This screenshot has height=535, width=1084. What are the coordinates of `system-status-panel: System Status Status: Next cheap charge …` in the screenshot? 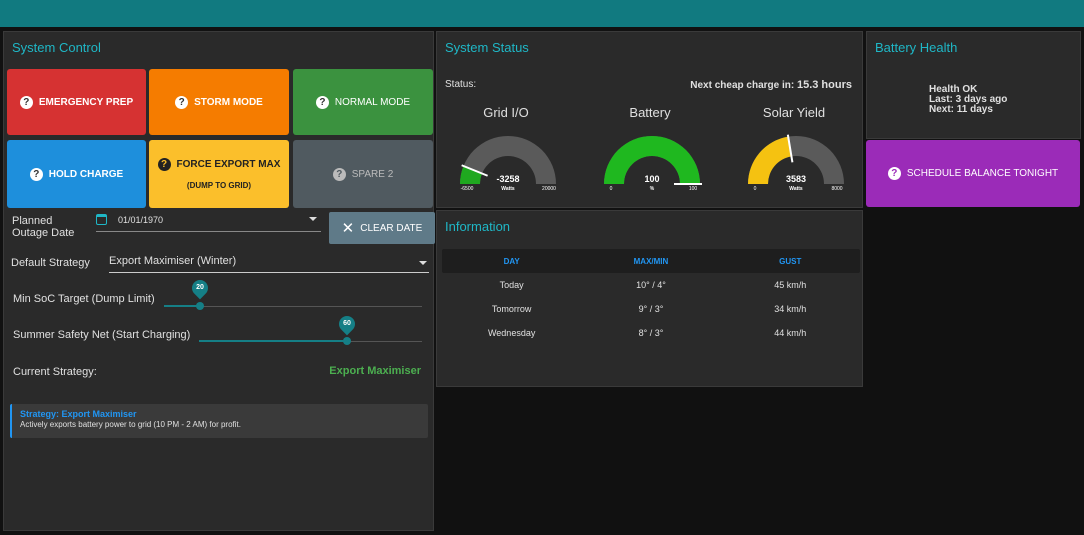 It's located at (649, 119).